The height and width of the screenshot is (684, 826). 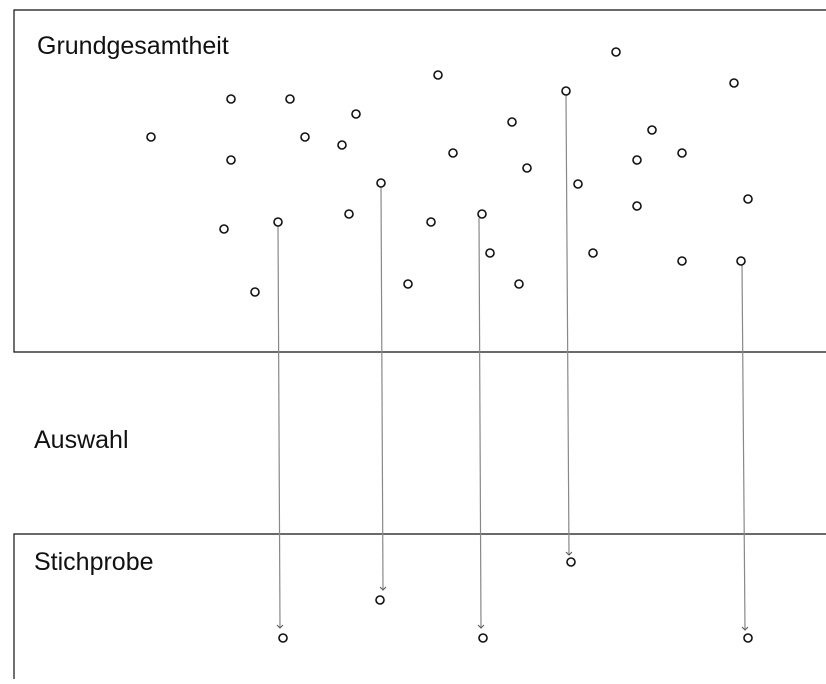 What do you see at coordinates (94, 562) in the screenshot?
I see `sample-label: Stichprobe` at bounding box center [94, 562].